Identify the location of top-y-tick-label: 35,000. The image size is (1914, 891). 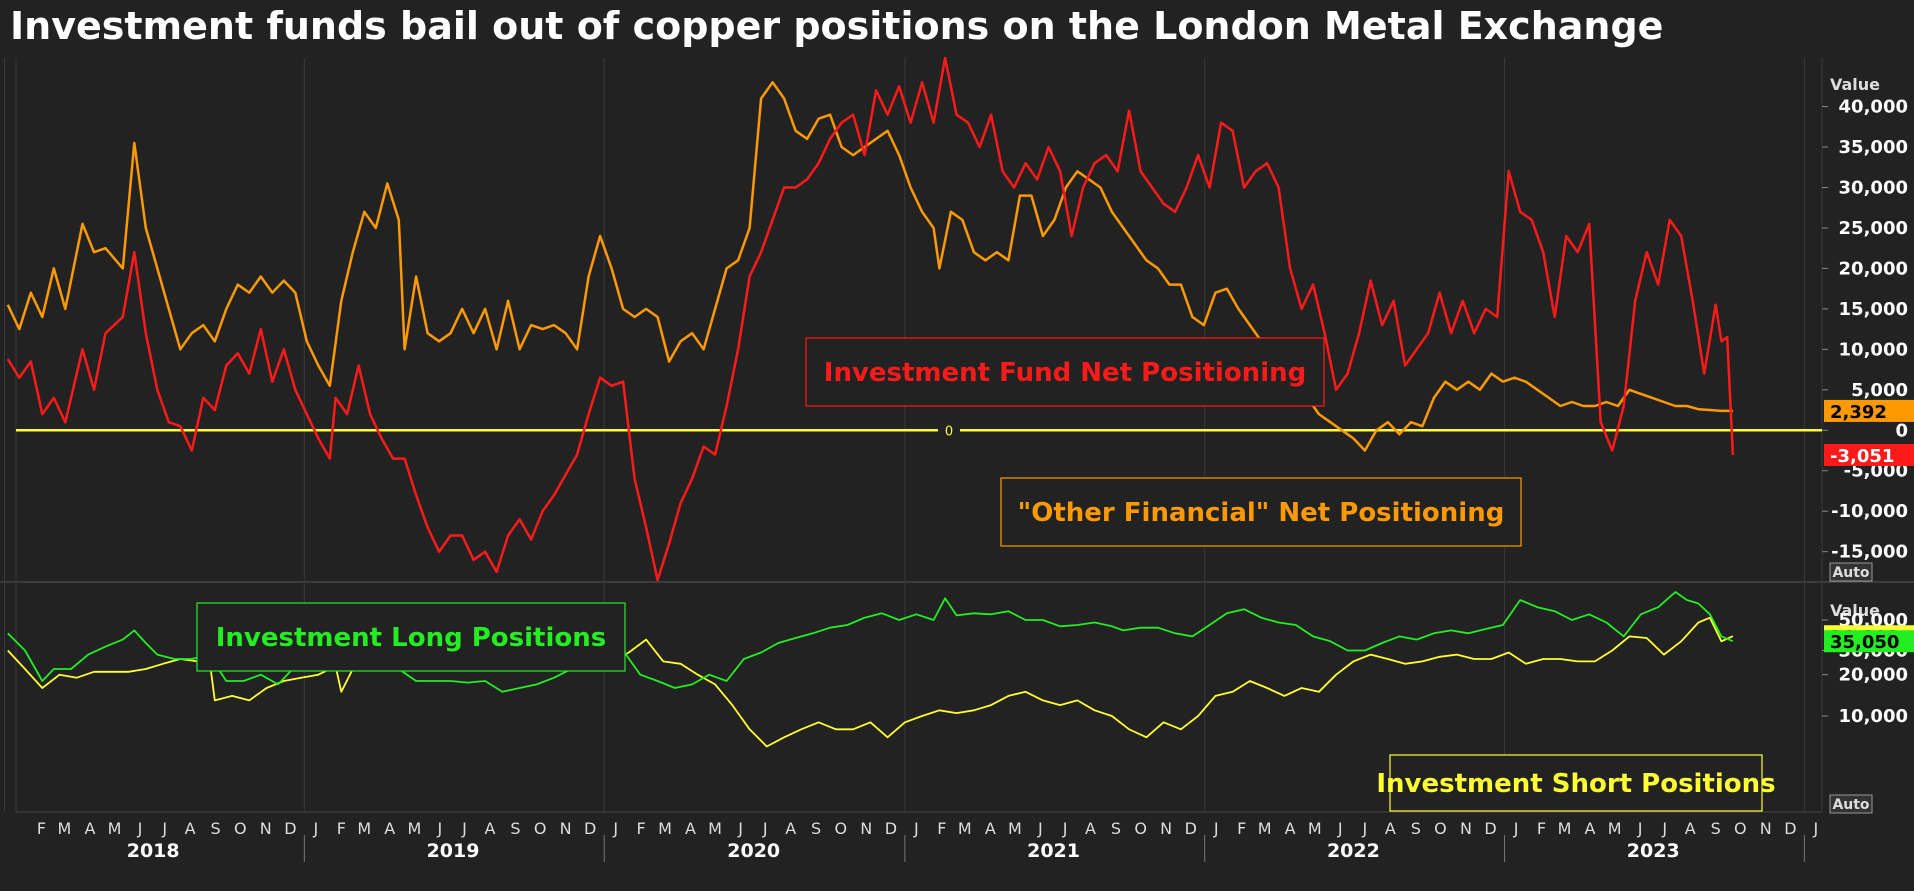
(1873, 147).